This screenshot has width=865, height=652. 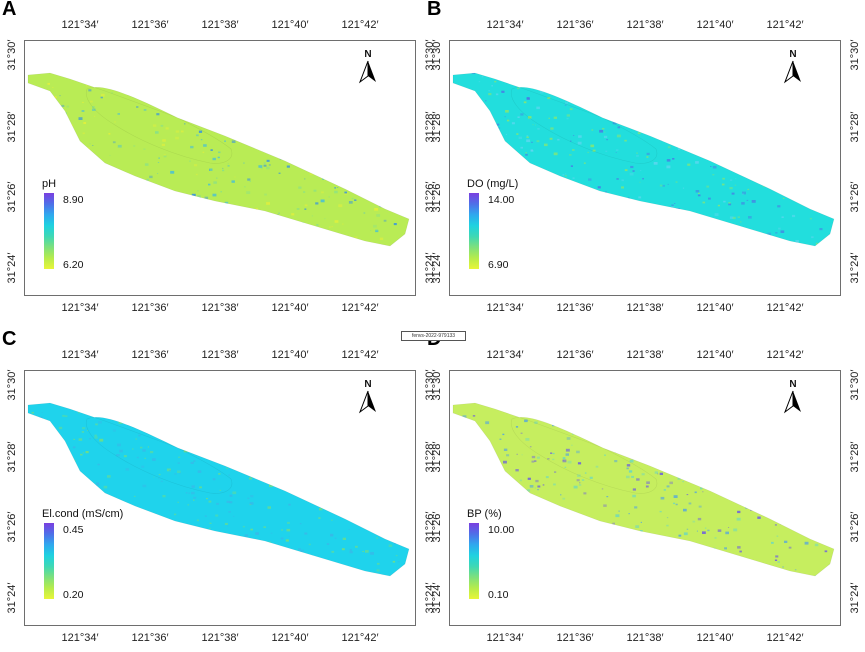 What do you see at coordinates (643, 489) in the screenshot?
I see `region-outline` at bounding box center [643, 489].